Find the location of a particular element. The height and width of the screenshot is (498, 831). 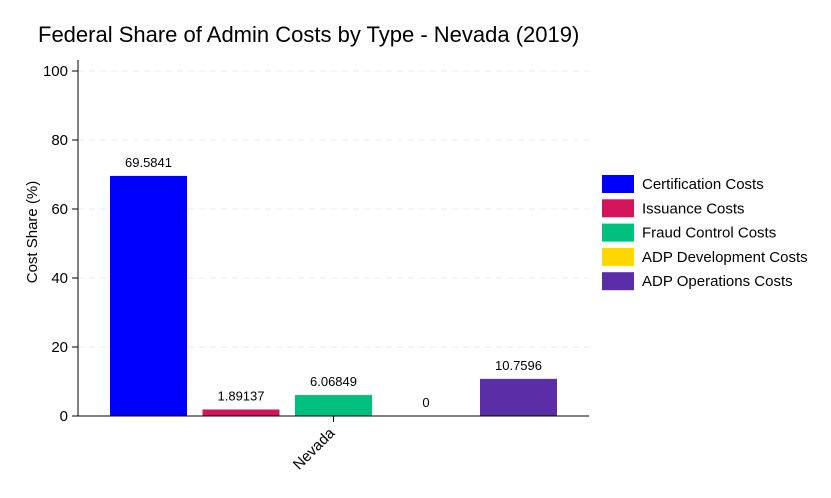

legend-label: Certification Costs is located at coordinates (703, 184).